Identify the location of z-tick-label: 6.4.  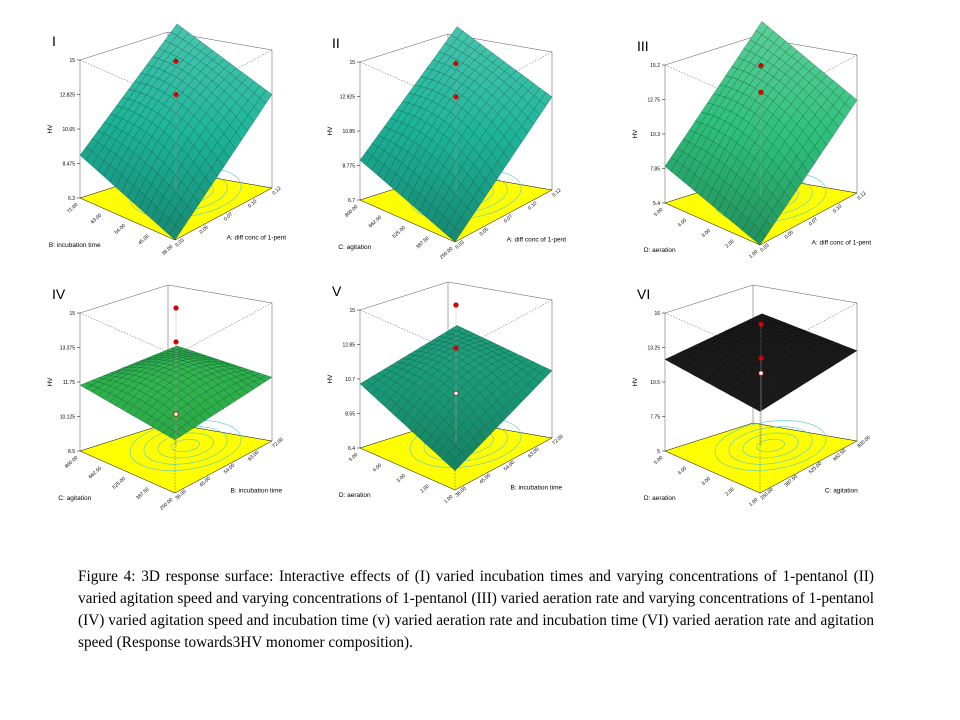
(351, 449).